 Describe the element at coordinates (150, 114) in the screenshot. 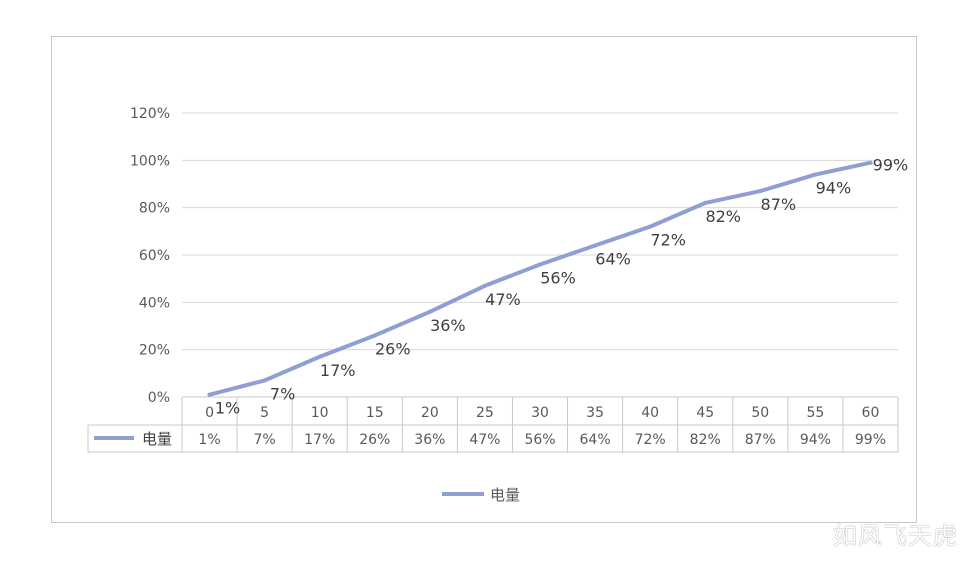

I see `y-tick-label: 120%` at that location.